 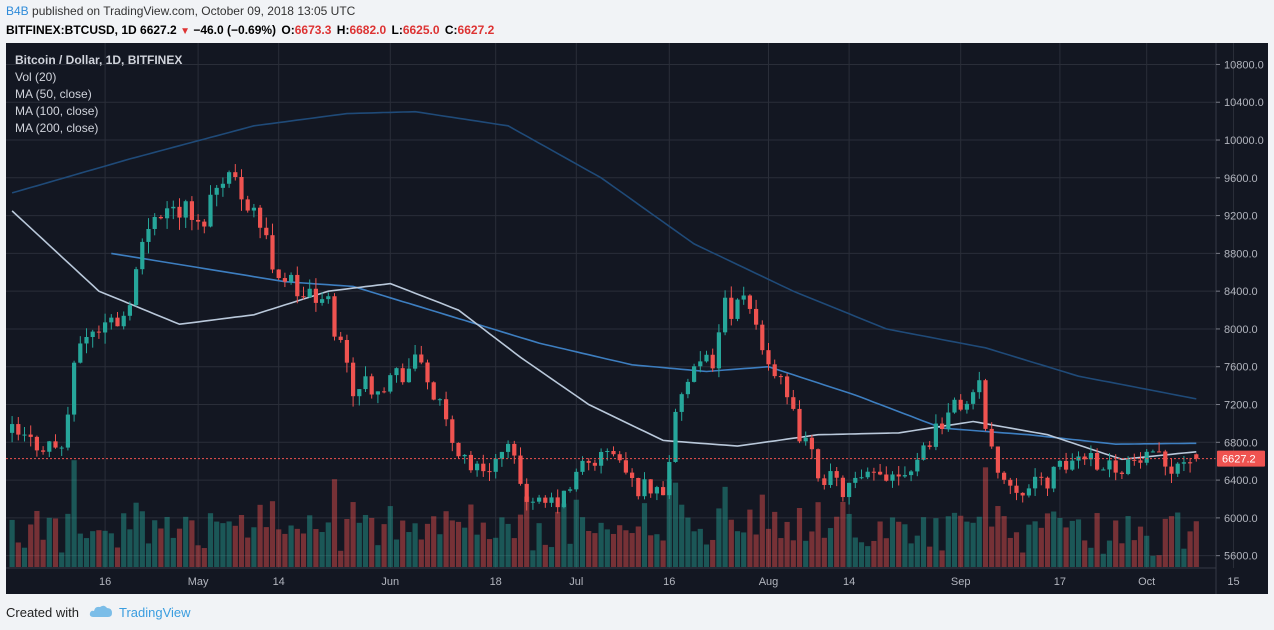 I want to click on footer: Created with TradingView, so click(x=98, y=612).